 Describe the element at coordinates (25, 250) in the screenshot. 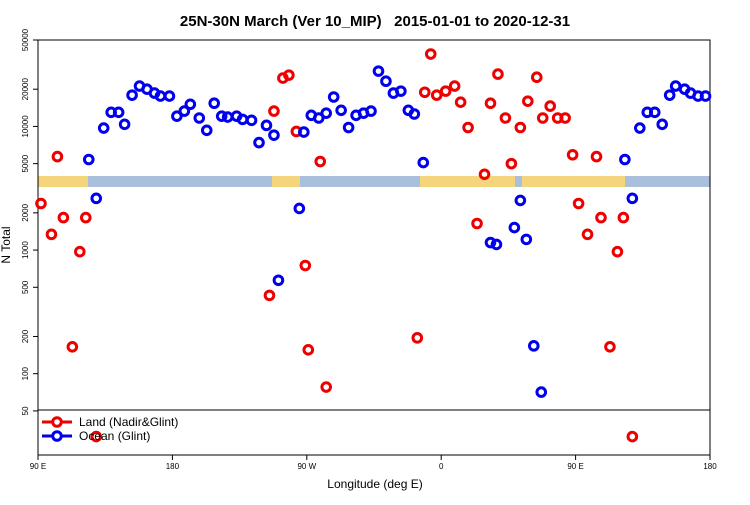

I see `y-tick-label: 1000` at that location.